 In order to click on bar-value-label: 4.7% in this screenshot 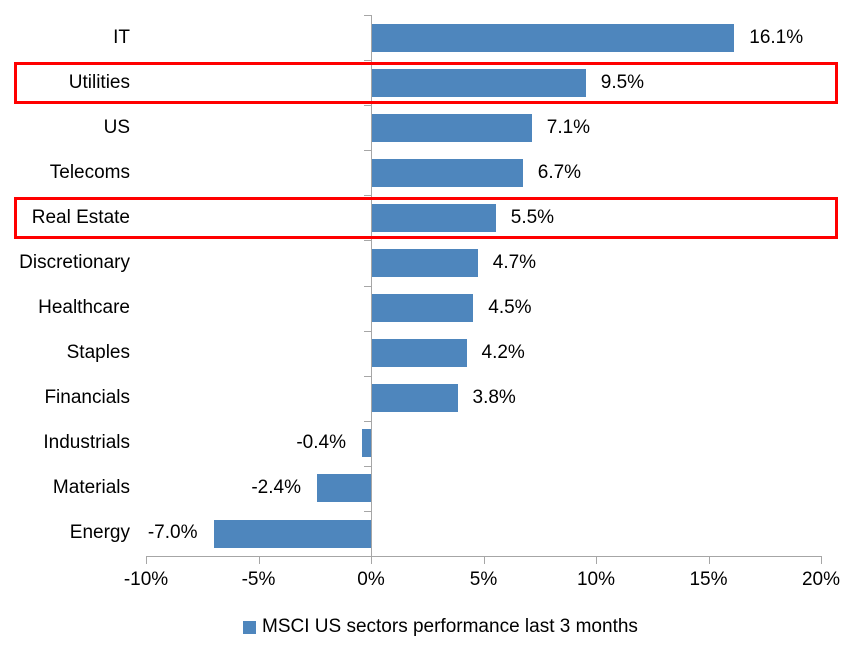, I will do `click(514, 262)`.